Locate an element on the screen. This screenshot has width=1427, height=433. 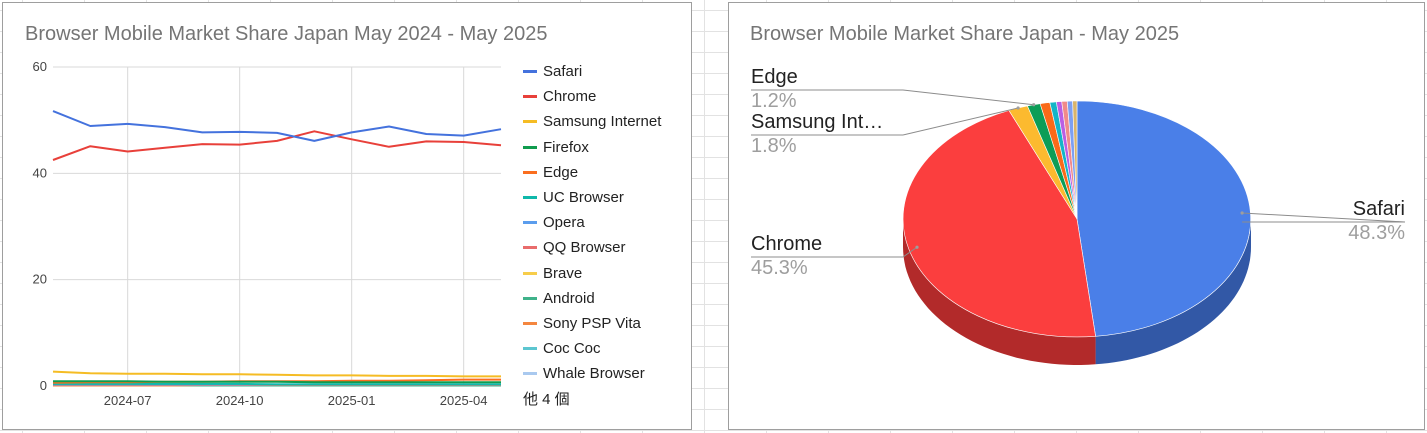
legend-label: Whale Browser is located at coordinates (594, 374).